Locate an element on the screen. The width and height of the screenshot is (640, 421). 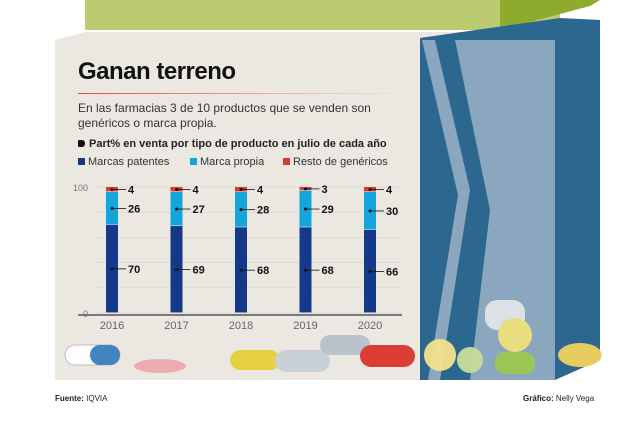
data-label: 30 is located at coordinates (392, 212).